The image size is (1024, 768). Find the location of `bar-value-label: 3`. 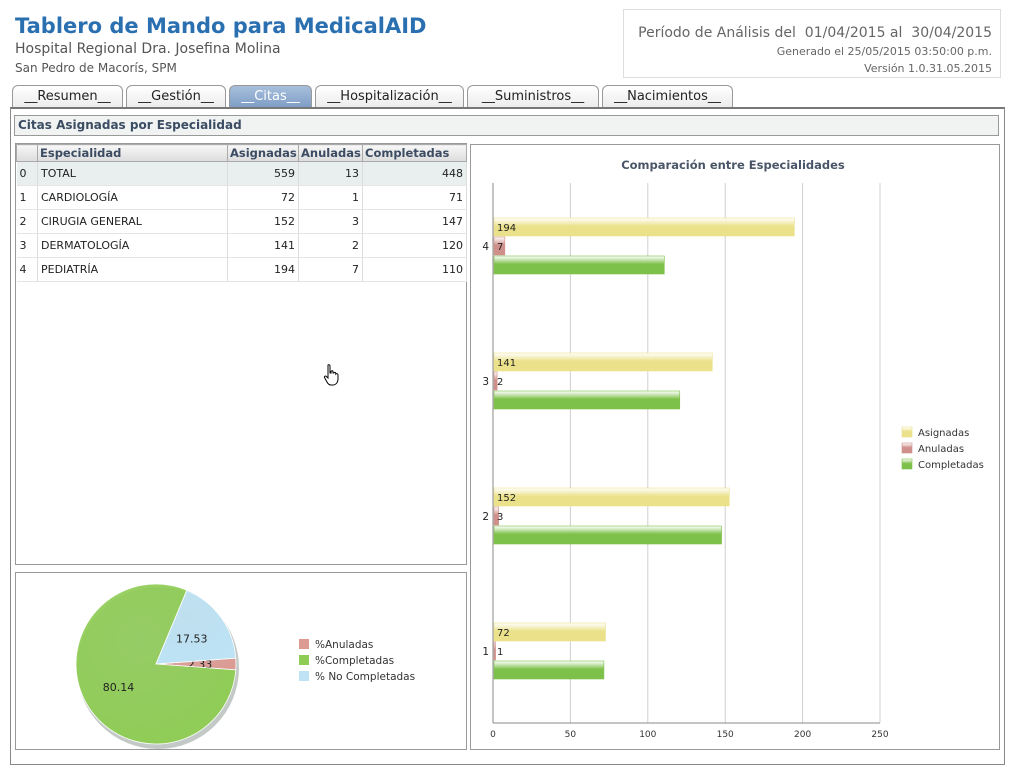

bar-value-label: 3 is located at coordinates (500, 517).